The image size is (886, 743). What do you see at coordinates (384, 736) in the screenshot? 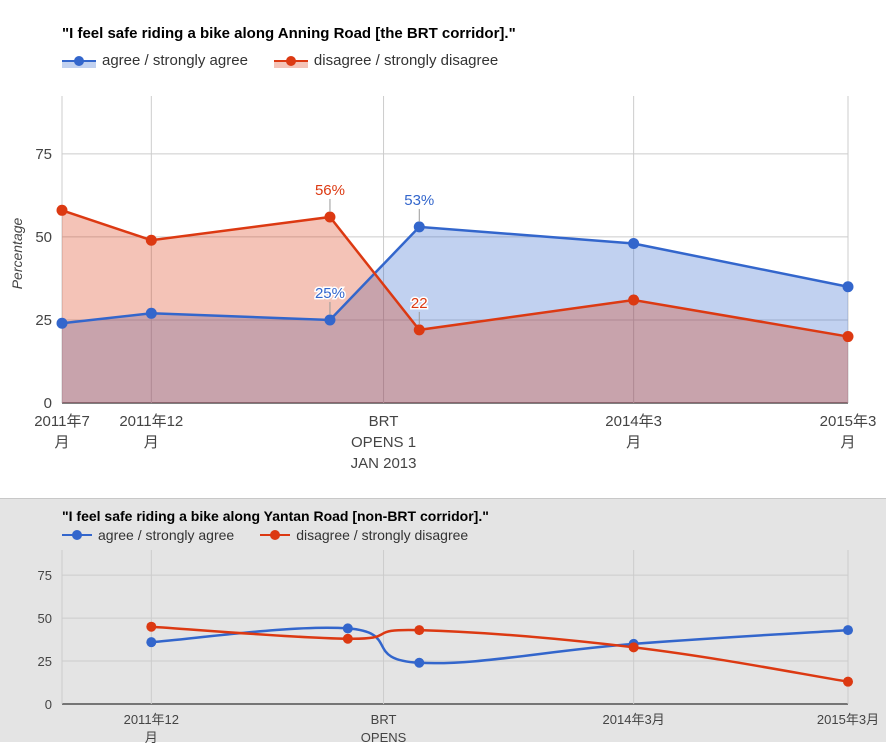
I see `x-tick-line: OPENS` at bounding box center [384, 736].